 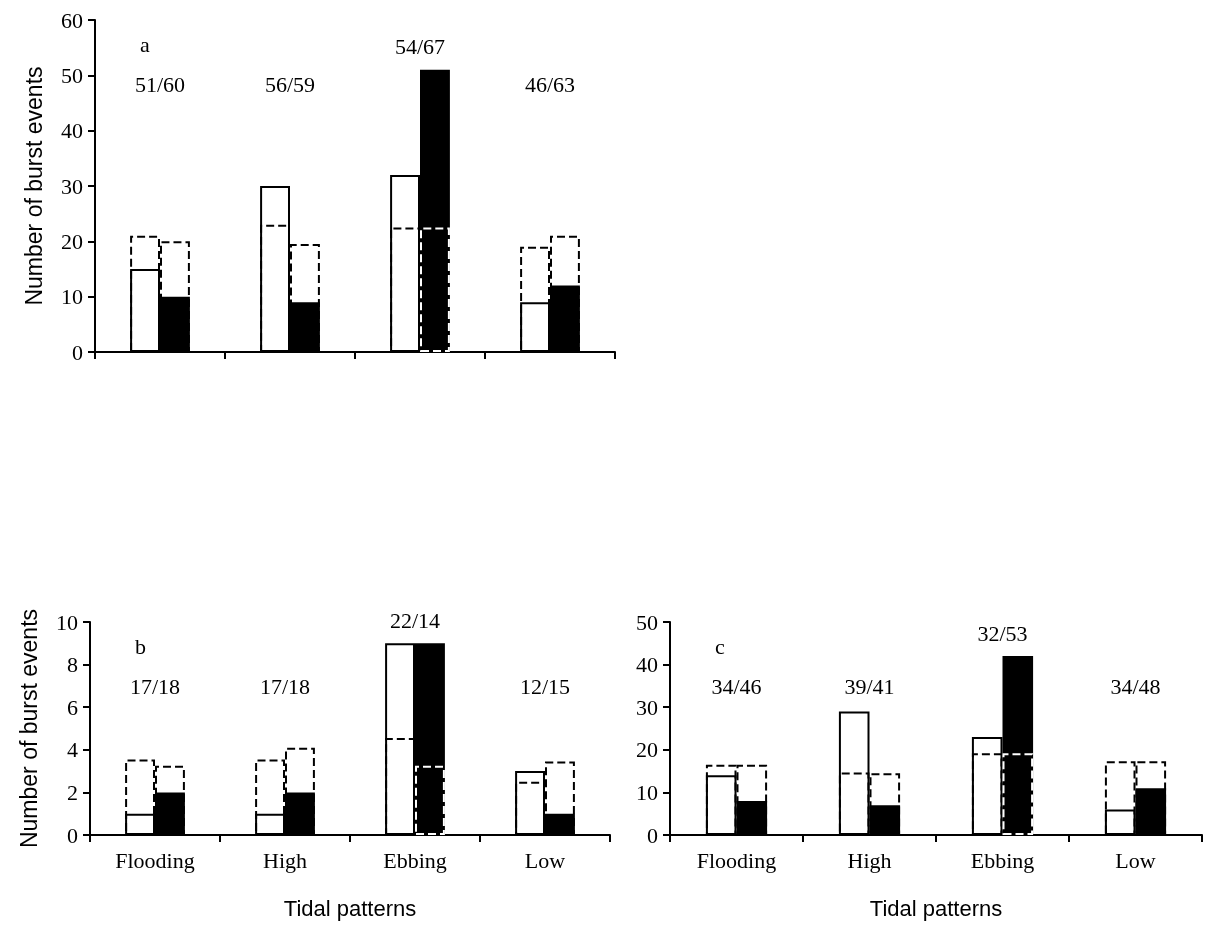 What do you see at coordinates (72, 20) in the screenshot?
I see `y-tick-label: 60` at bounding box center [72, 20].